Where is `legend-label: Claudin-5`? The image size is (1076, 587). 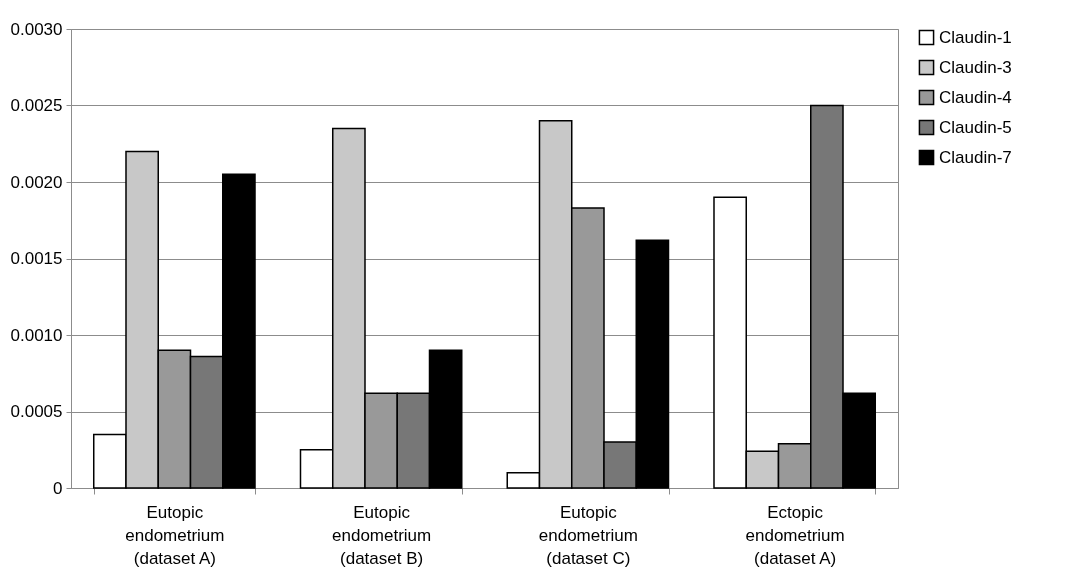
legend-label: Claudin-5 is located at coordinates (975, 127).